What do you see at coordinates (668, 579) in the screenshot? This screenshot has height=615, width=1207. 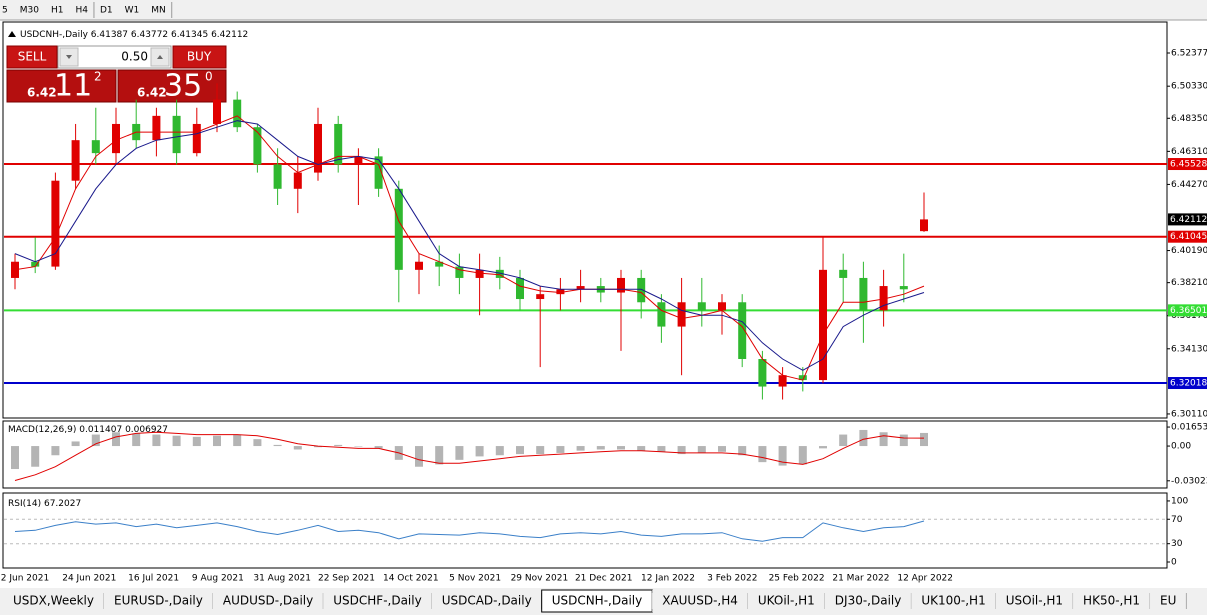 I see `x-tick-label: 12 Jan 2022` at bounding box center [668, 579].